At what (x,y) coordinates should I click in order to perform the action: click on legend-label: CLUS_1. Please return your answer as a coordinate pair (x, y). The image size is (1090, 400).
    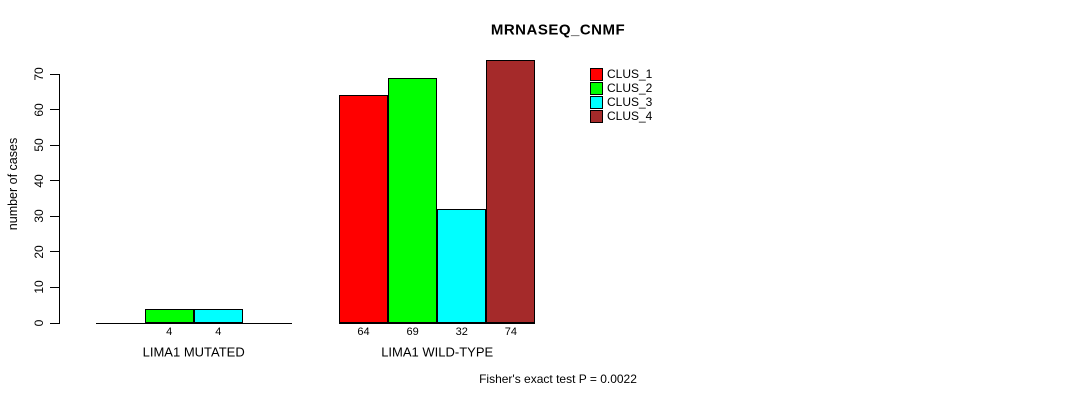
    Looking at the image, I should click on (630, 74).